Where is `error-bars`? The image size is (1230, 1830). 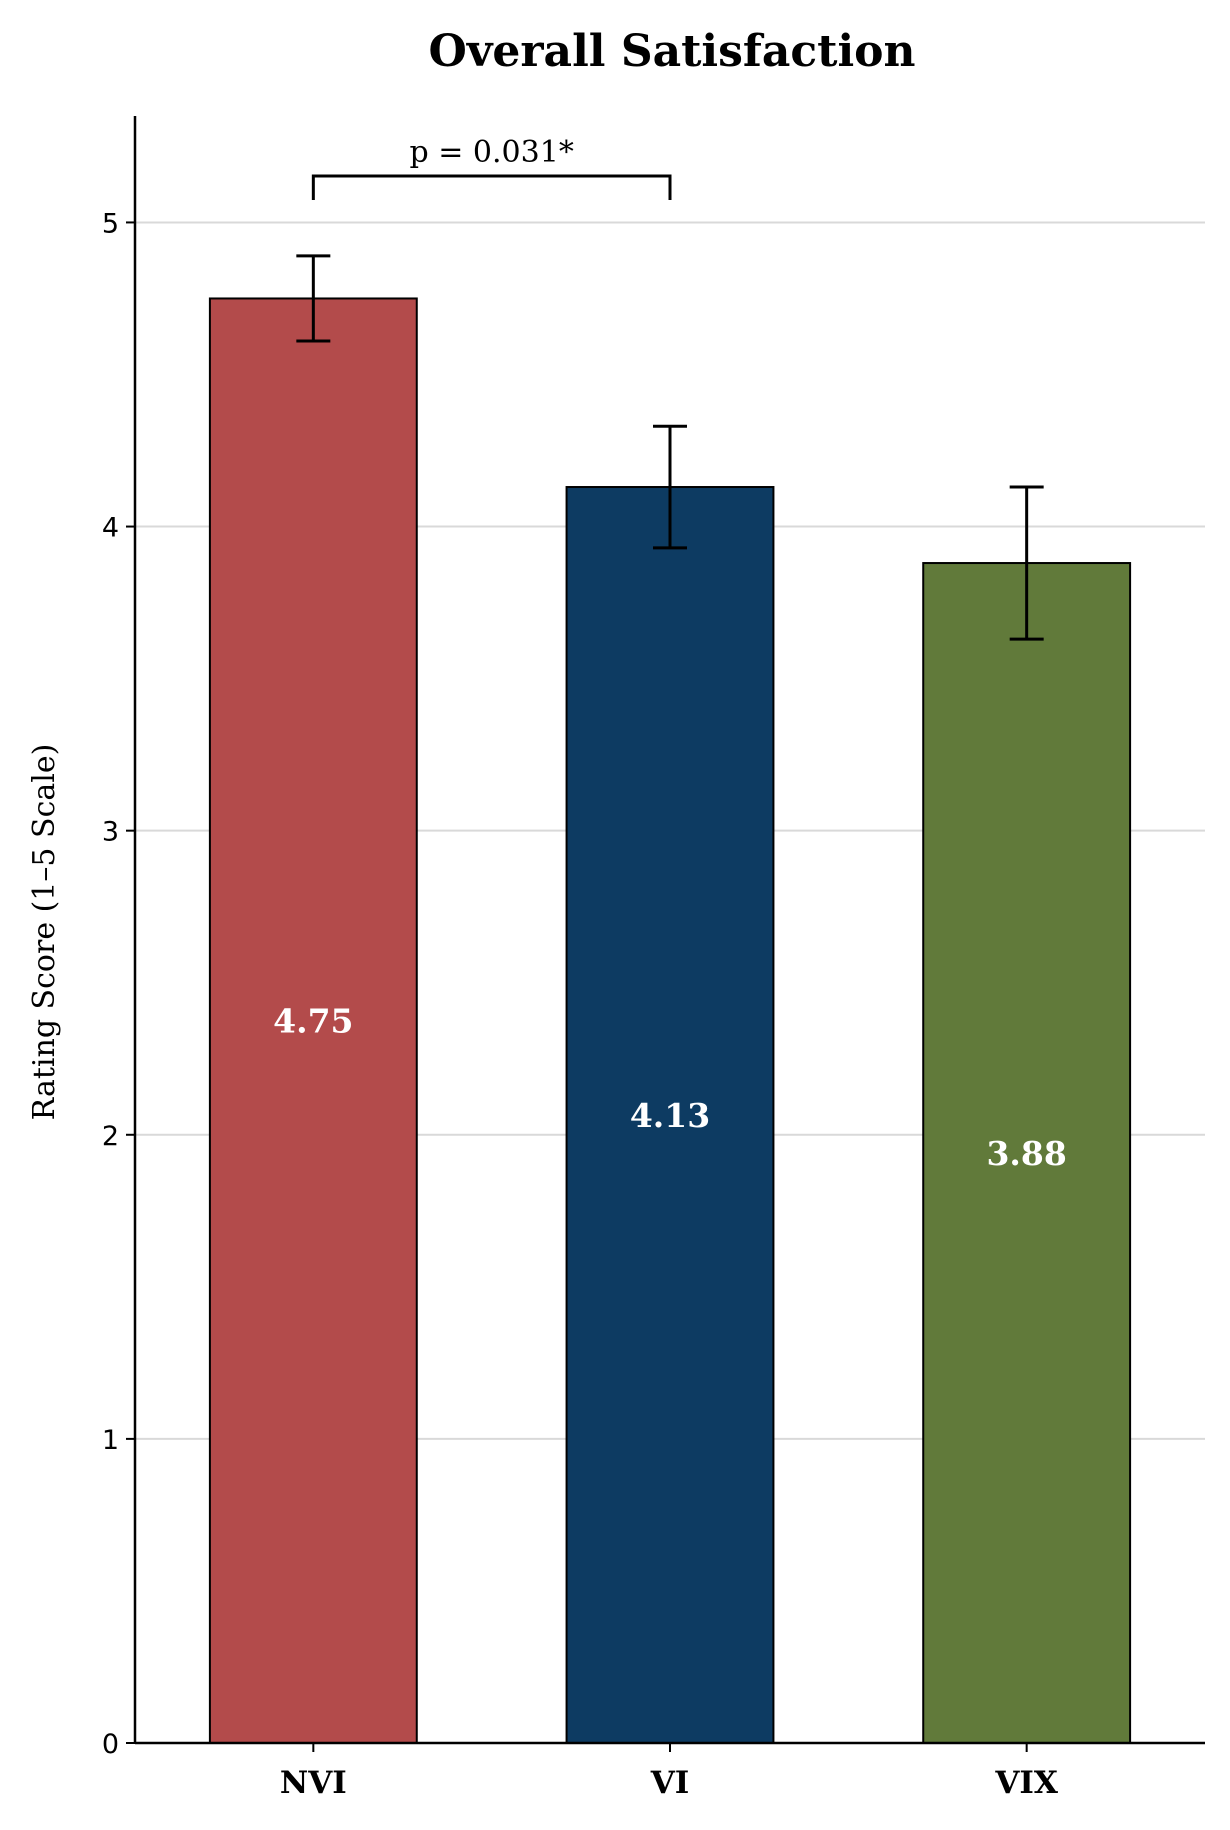 error-bars is located at coordinates (670, 447).